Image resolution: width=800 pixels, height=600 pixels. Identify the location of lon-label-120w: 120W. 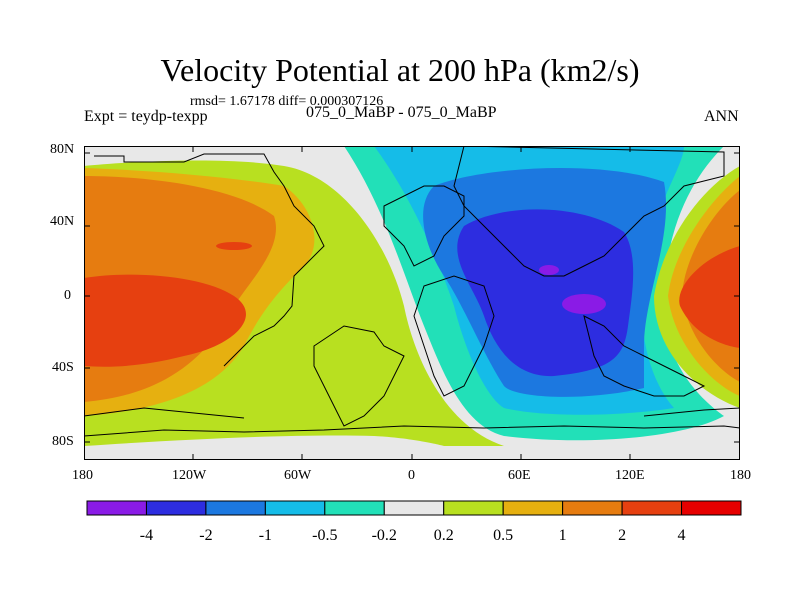
(189, 475).